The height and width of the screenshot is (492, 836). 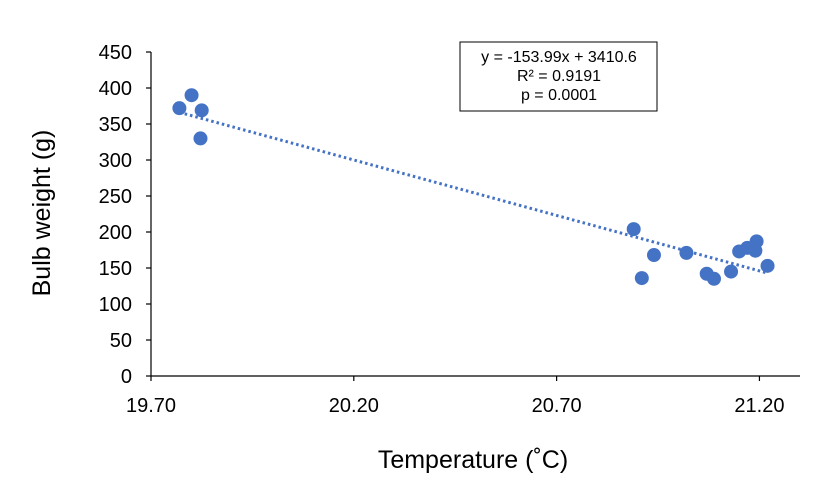 I want to click on x-axis-title: Temperature (˚C), so click(x=473, y=460).